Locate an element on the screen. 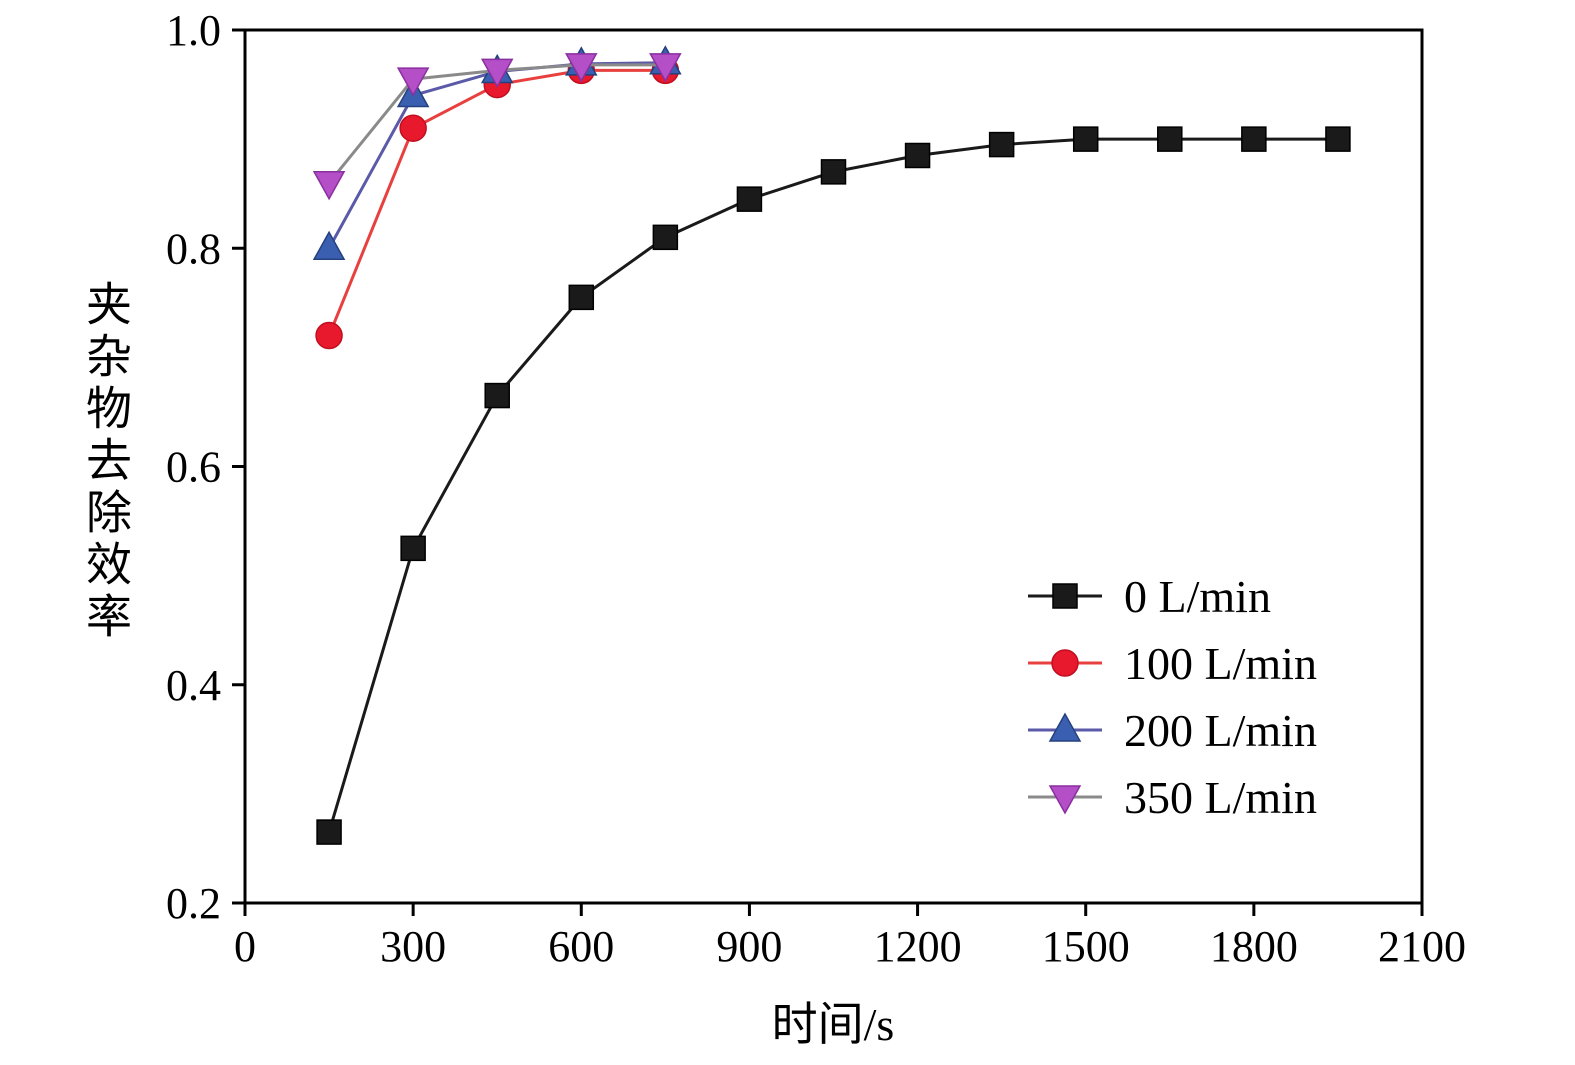 This screenshot has width=1575, height=1065. x-tick-label: 900 is located at coordinates (749, 946).